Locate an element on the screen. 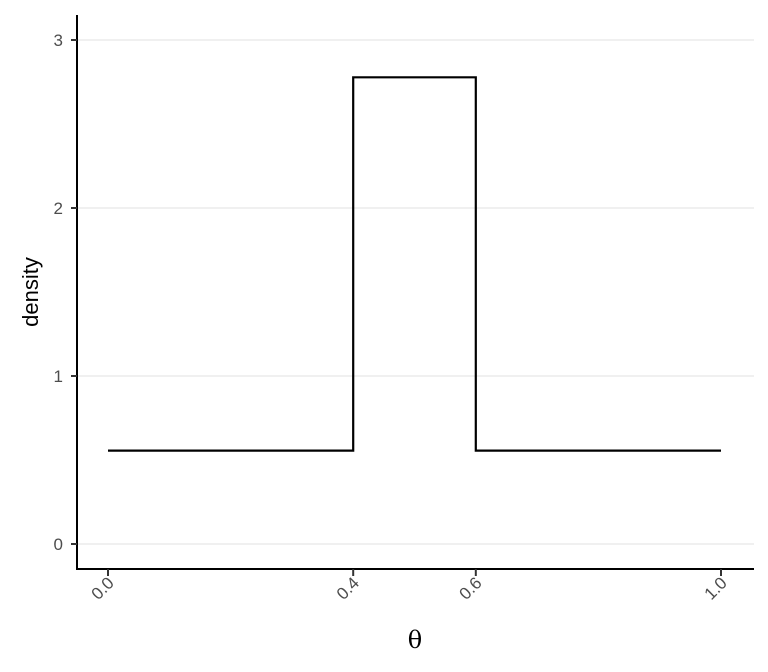 The height and width of the screenshot is (672, 768). y-tick-label: 0 is located at coordinates (58, 544).